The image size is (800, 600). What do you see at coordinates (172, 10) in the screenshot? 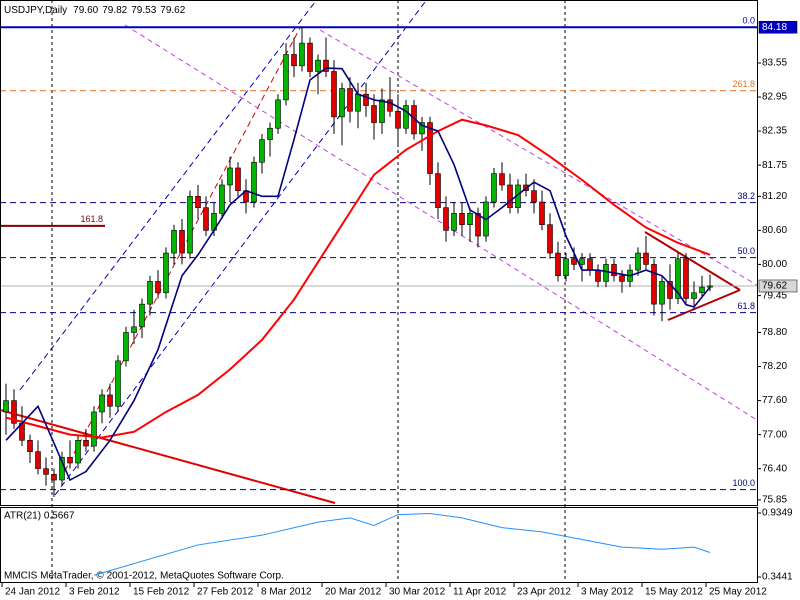
I see `ohlc: 79.62` at bounding box center [172, 10].